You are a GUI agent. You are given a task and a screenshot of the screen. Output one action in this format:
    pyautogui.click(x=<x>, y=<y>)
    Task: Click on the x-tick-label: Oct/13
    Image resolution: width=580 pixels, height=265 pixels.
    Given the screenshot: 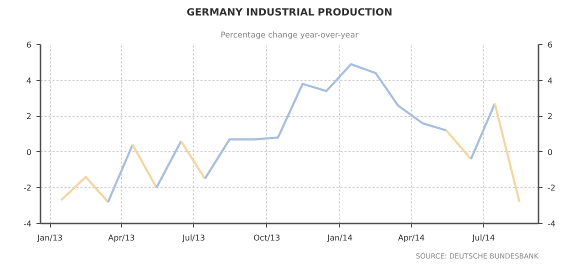 What is the action you would take?
    pyautogui.click(x=267, y=238)
    